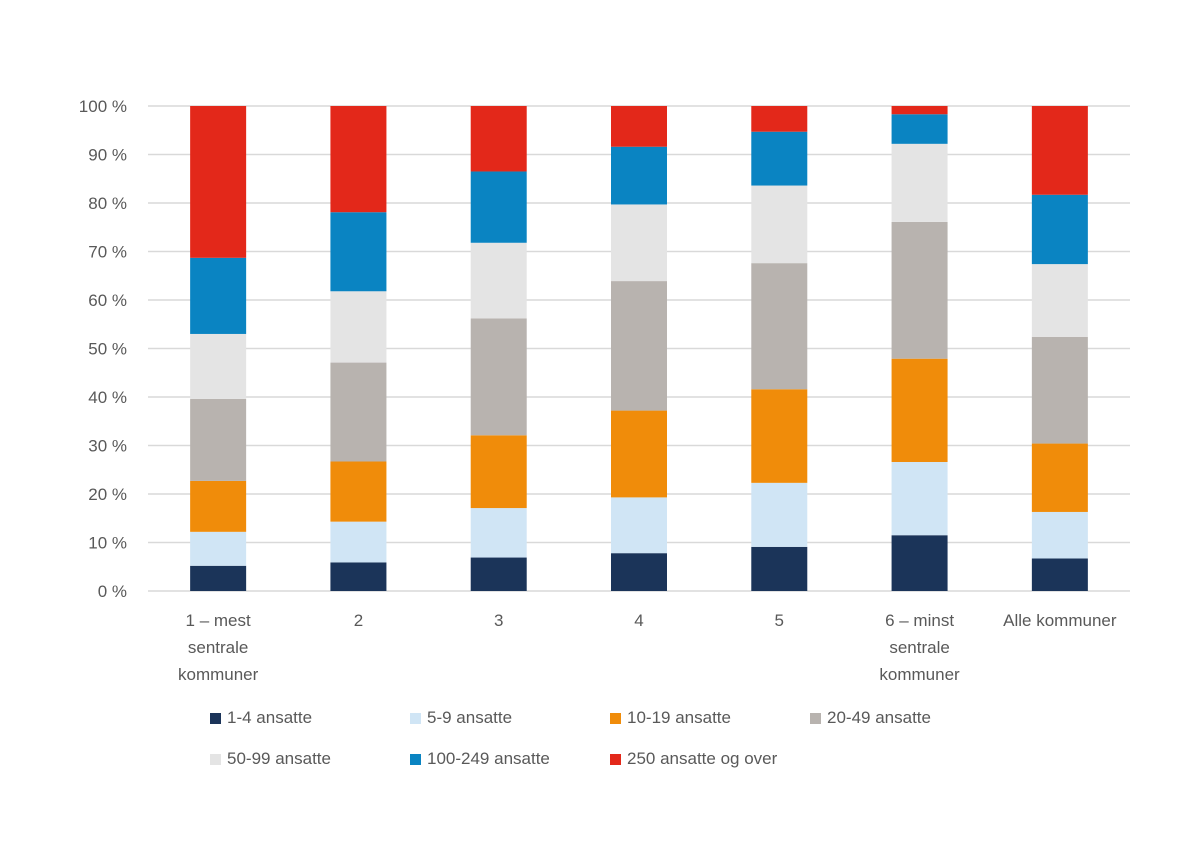 The height and width of the screenshot is (857, 1200). What do you see at coordinates (107, 203) in the screenshot?
I see `y-tick-label: 80 %` at bounding box center [107, 203].